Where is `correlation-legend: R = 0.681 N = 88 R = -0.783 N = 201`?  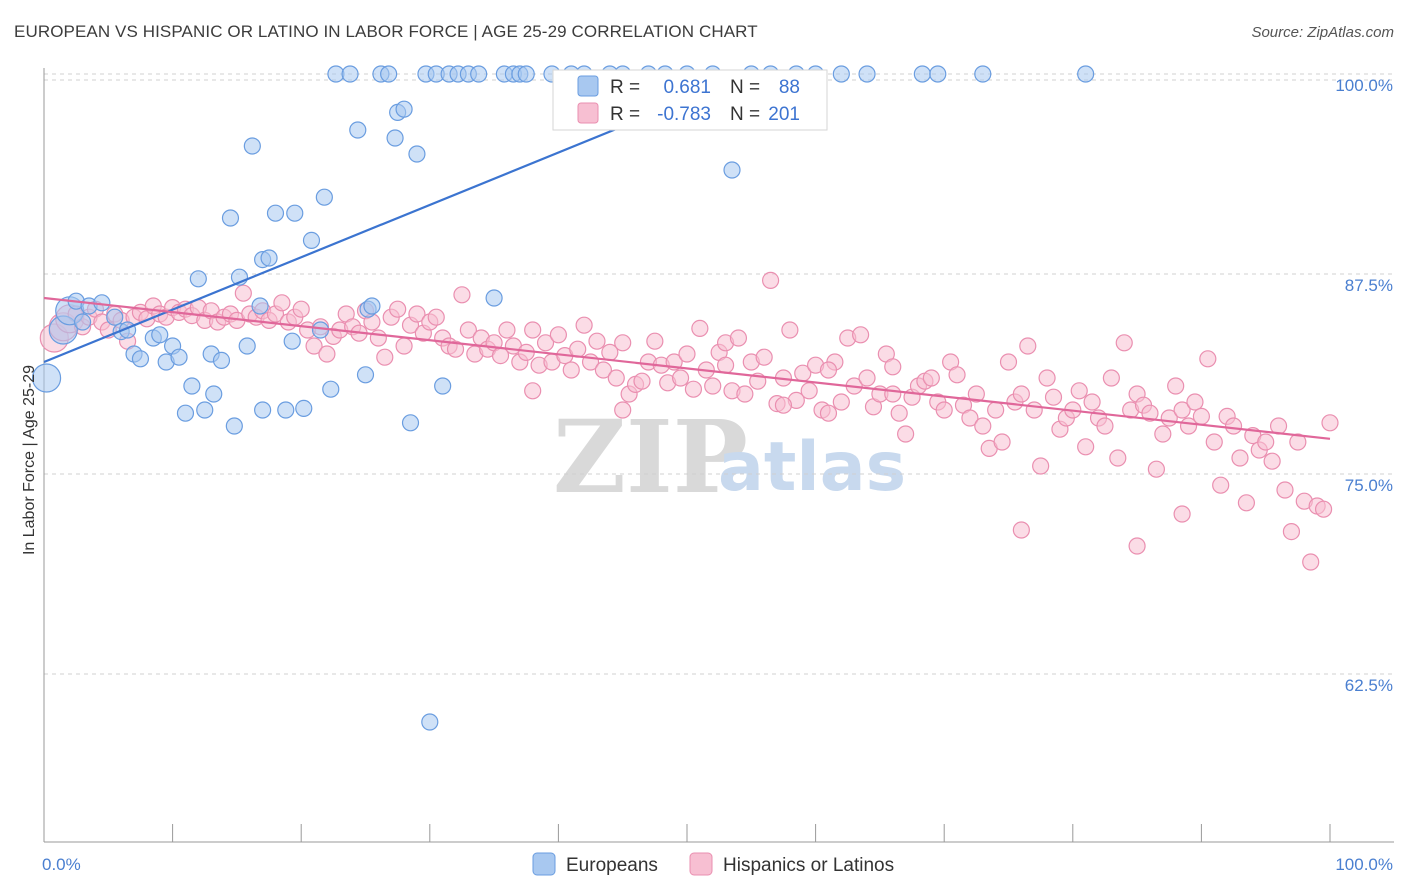
correlation-legend: R = 0.681 N = 88 R = -0.783 N = 201 is located at coordinates (690, 100).